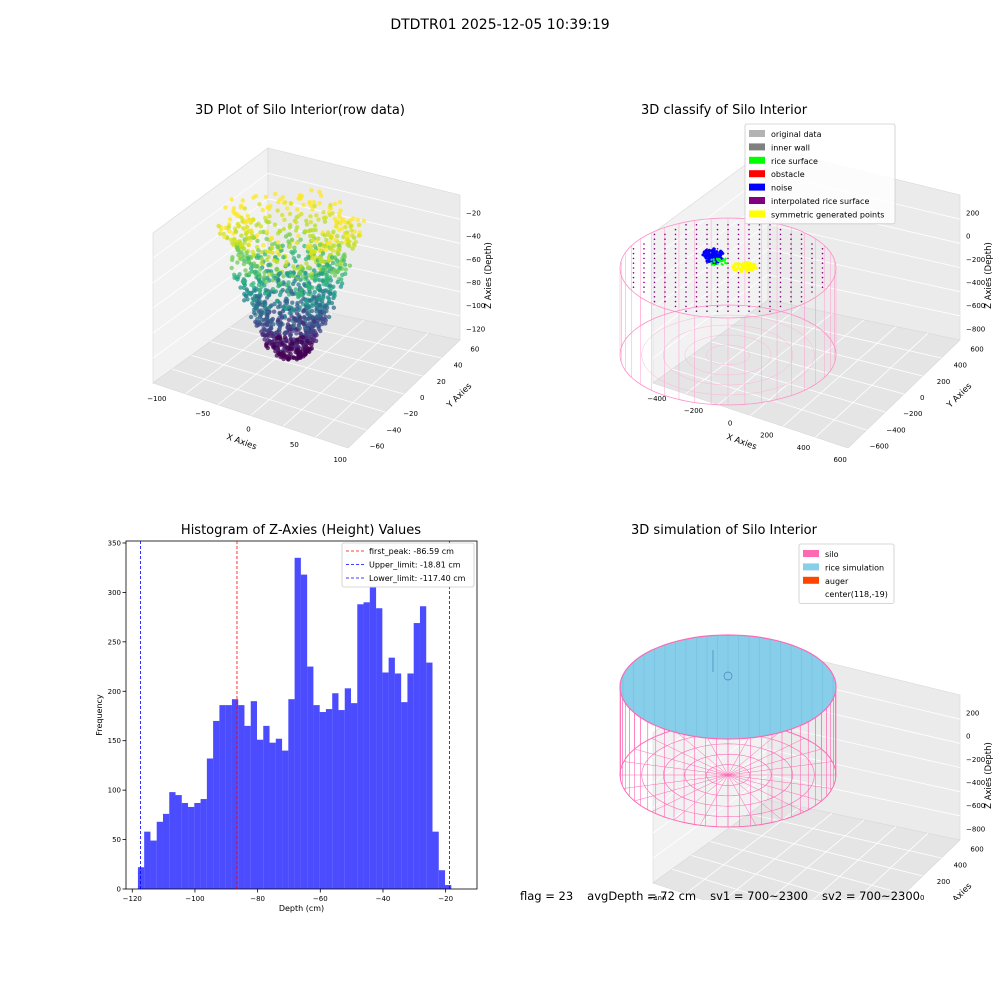  I want to click on x-tick-label: −120, so click(132, 899).